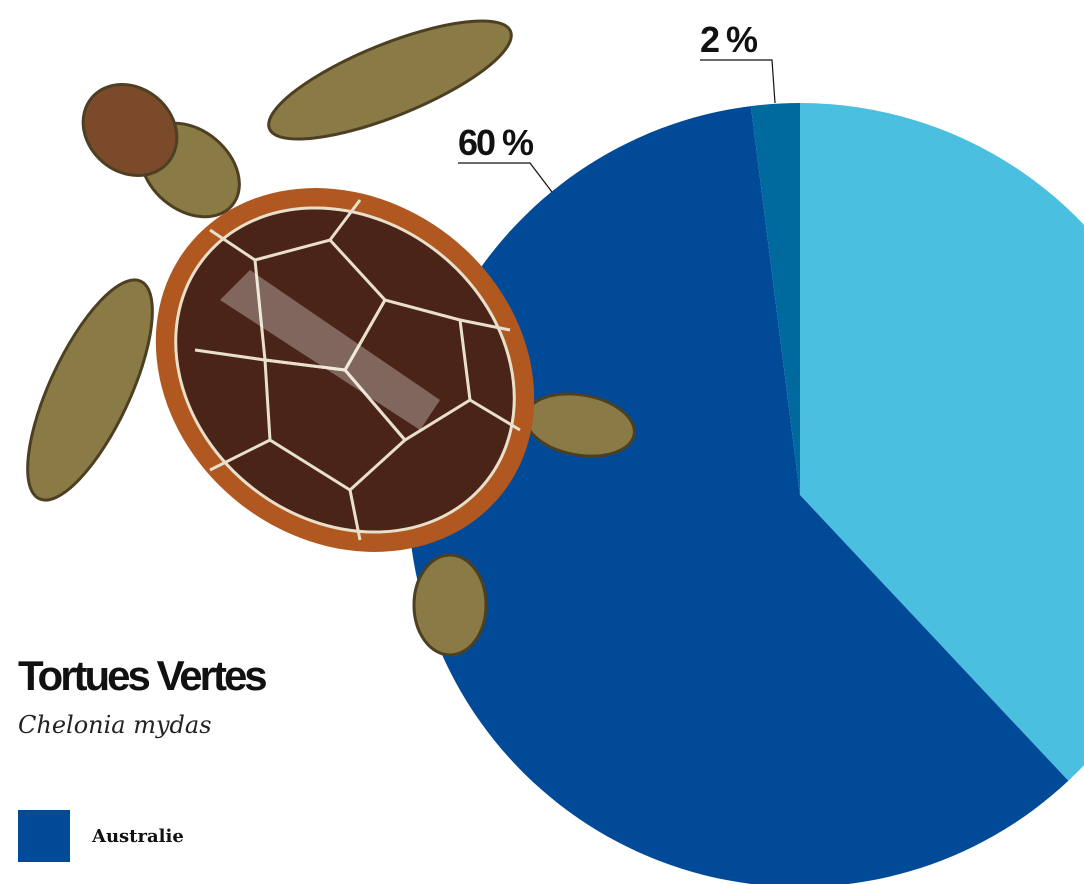 This screenshot has width=1084, height=884. What do you see at coordinates (775, 299) in the screenshot?
I see `pie-slice` at bounding box center [775, 299].